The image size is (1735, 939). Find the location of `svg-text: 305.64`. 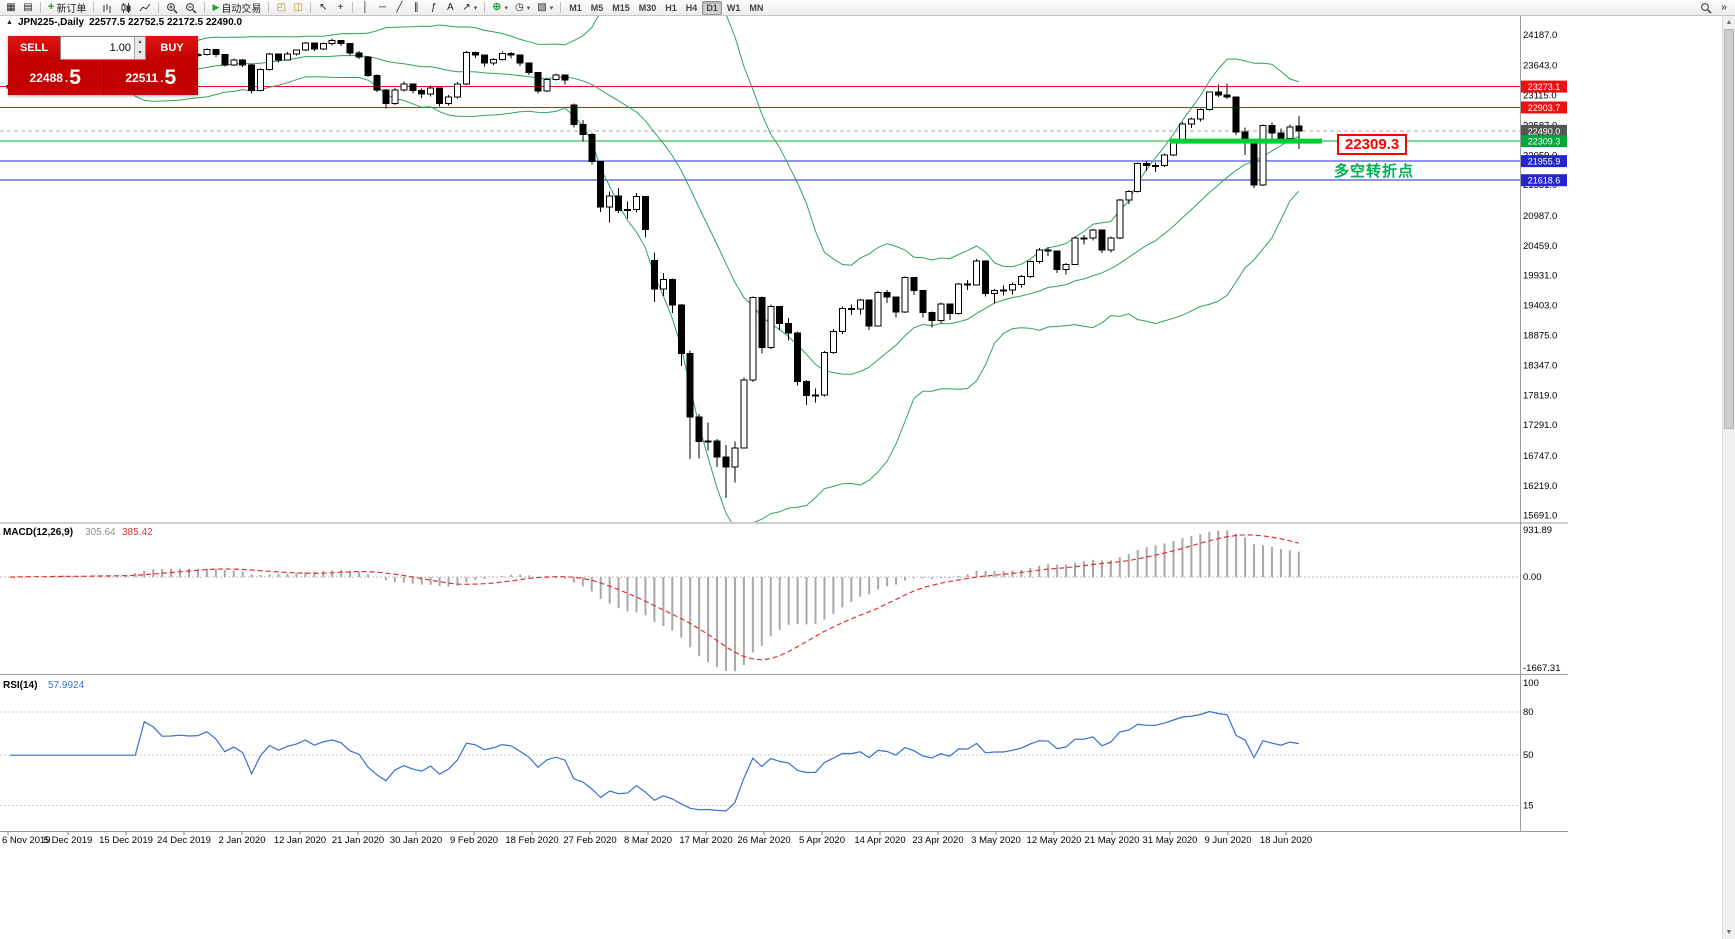

svg-text: 305.64 is located at coordinates (100, 532).